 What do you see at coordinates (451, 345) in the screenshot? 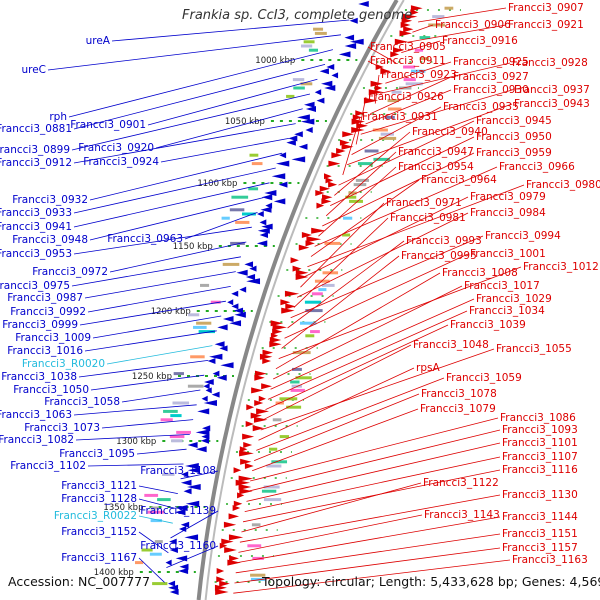
I see `right-gene-label: Francci3_1048` at bounding box center [451, 345].